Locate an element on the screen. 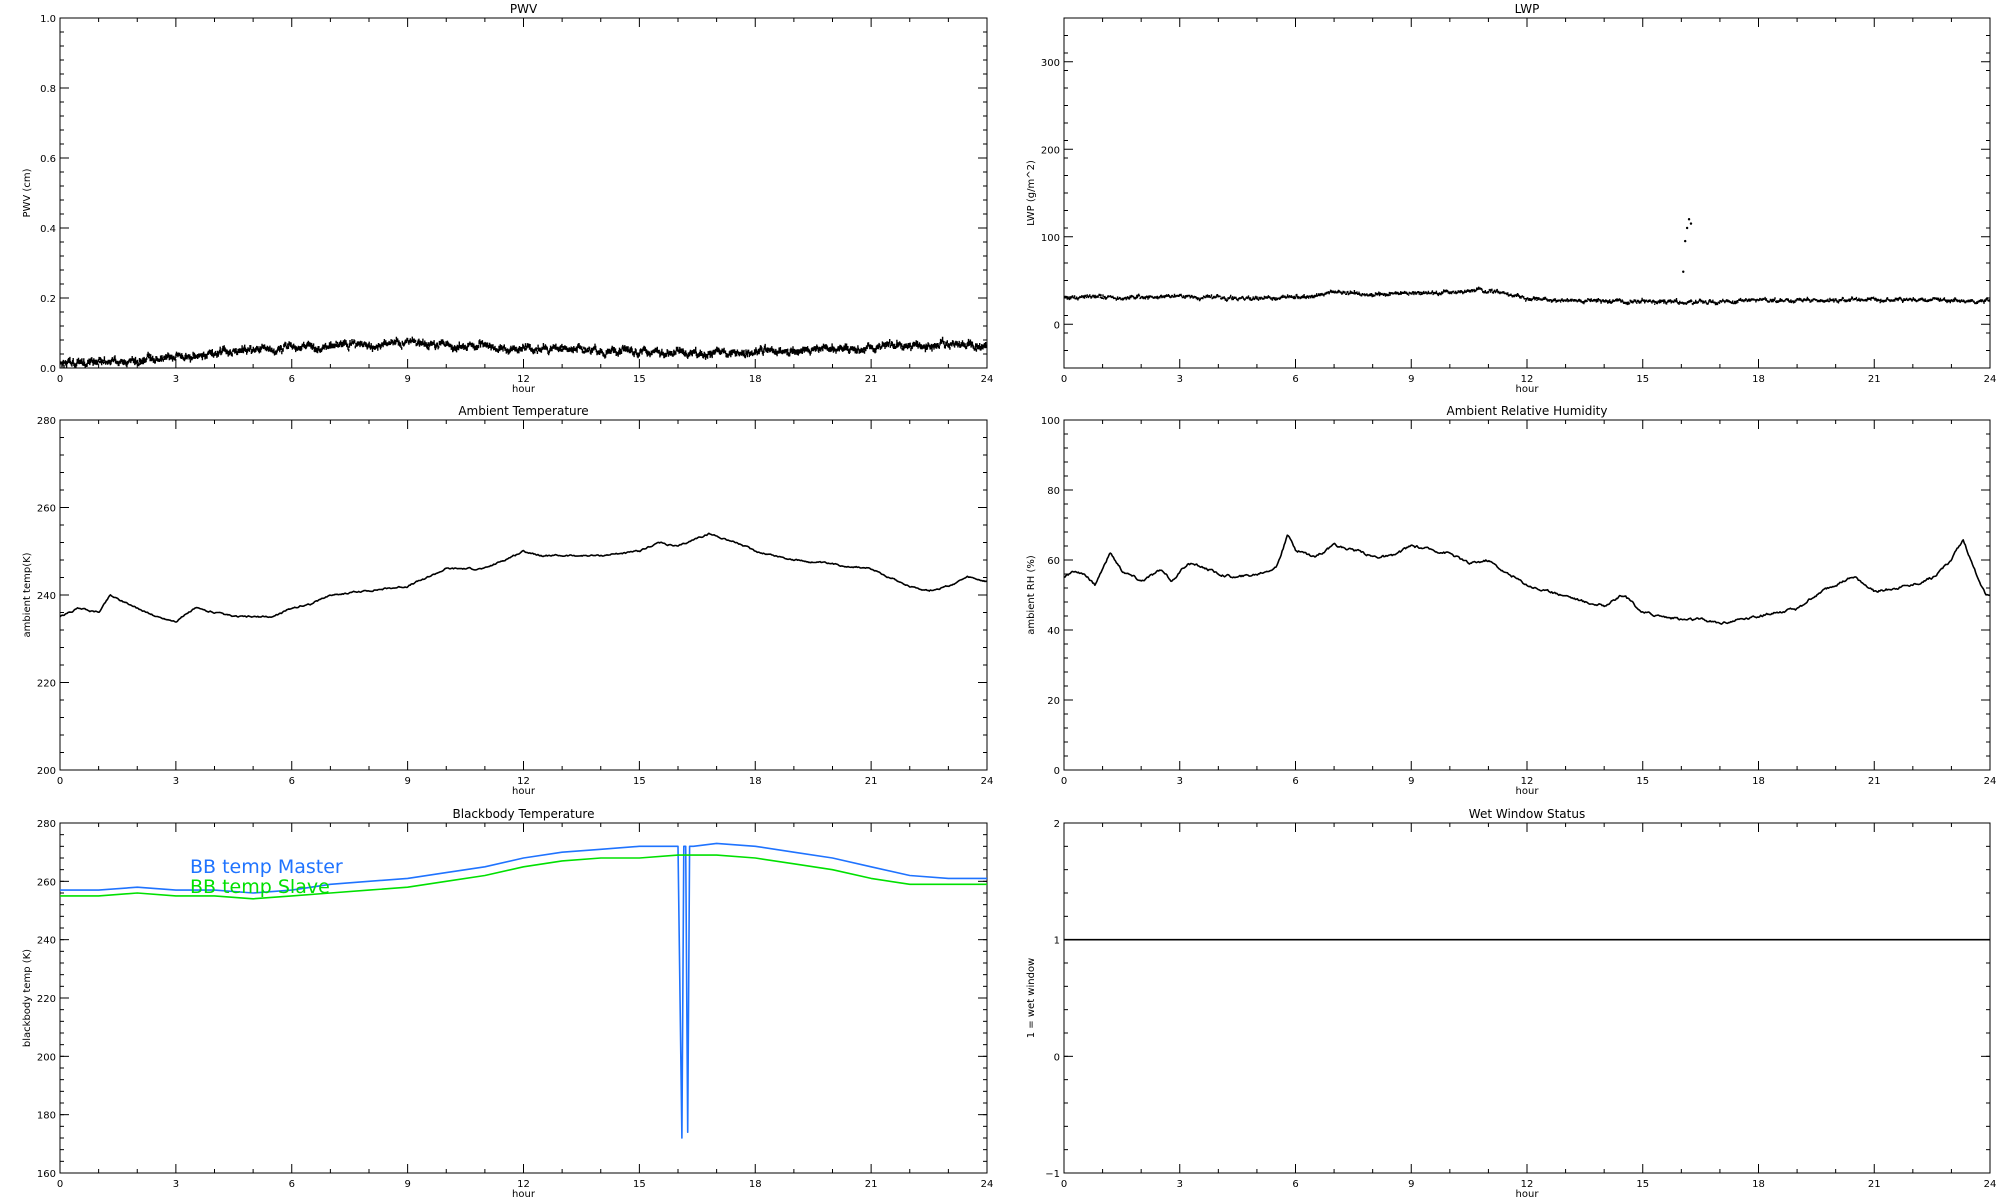 This screenshot has width=2000, height=1200. y-tick-label: 260 is located at coordinates (46, 509).